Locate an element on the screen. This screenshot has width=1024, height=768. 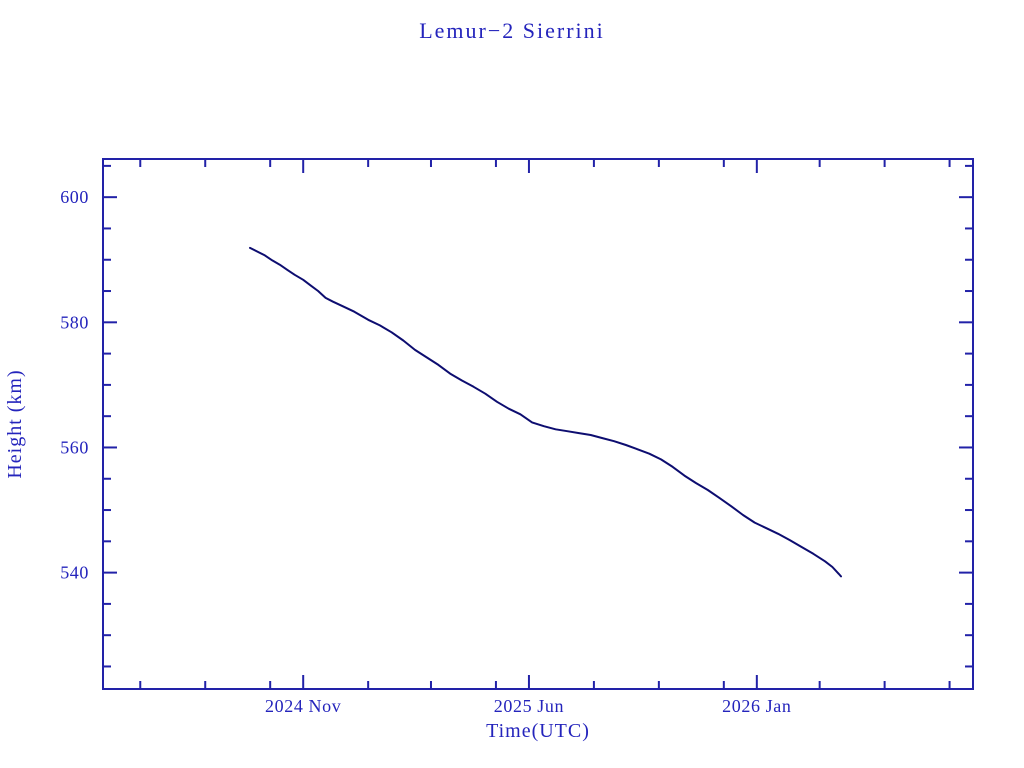
y-tick-label: 540 is located at coordinates (74, 573).